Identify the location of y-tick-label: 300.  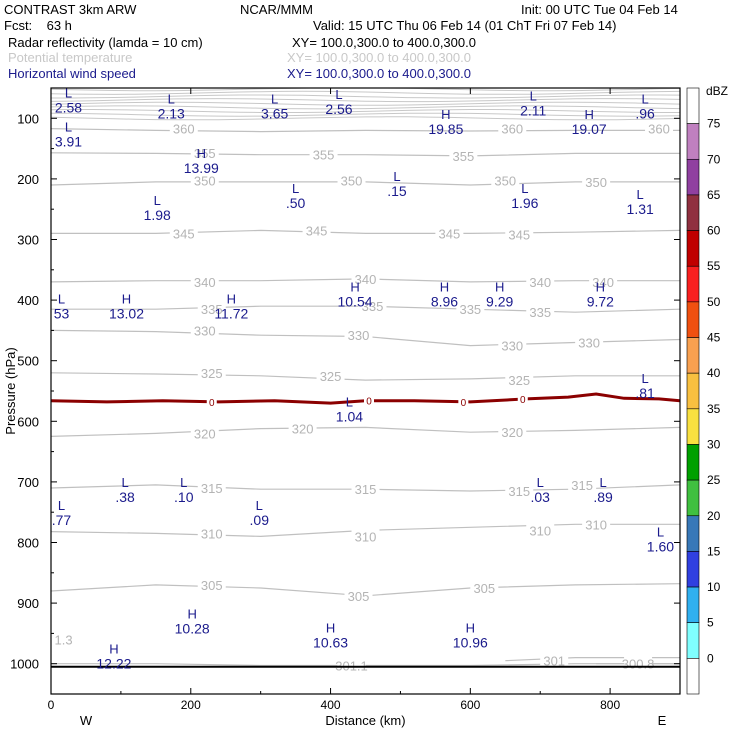
(28, 240).